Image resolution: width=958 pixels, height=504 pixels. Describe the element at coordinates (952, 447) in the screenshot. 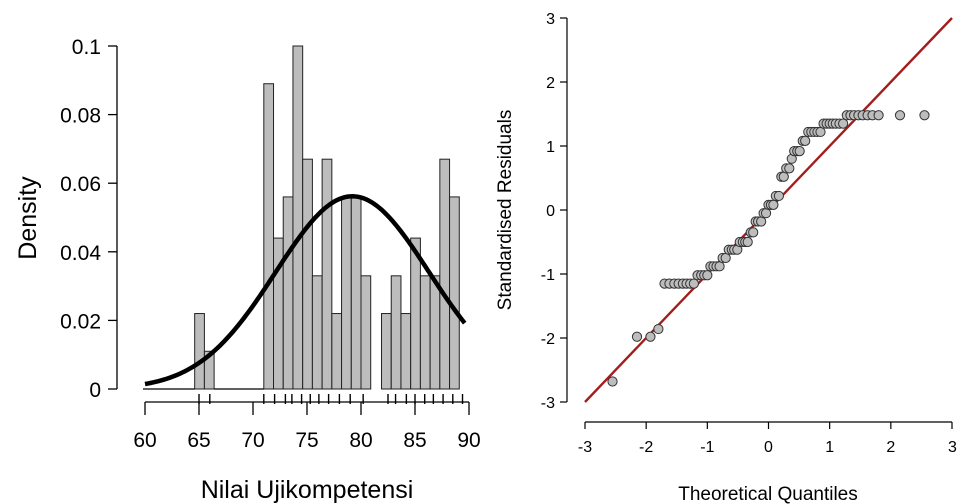

I see `qq-x-tick-label: 3` at that location.